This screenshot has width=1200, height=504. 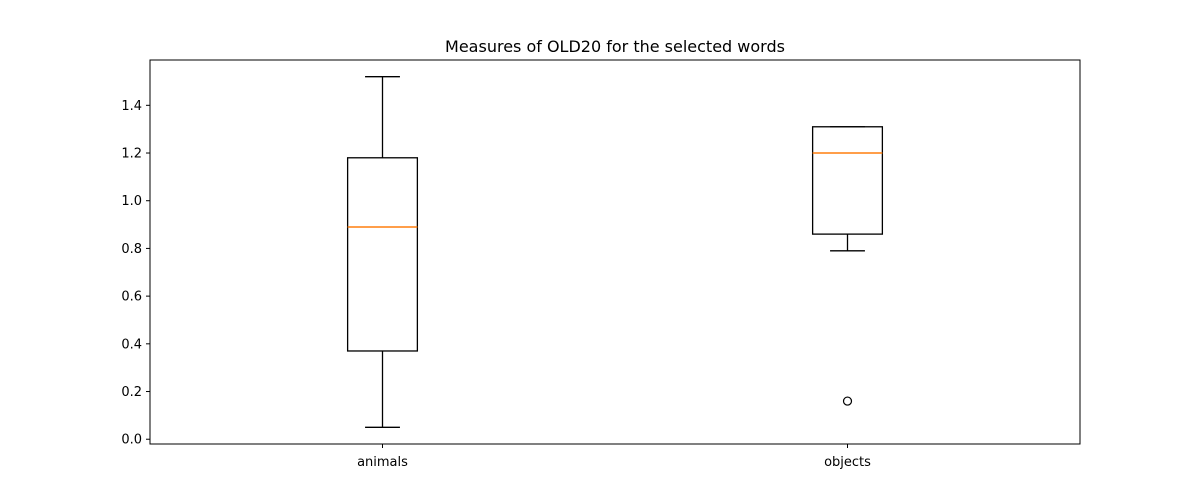 What do you see at coordinates (131, 154) in the screenshot?
I see `y-tick-label: 1.2` at bounding box center [131, 154].